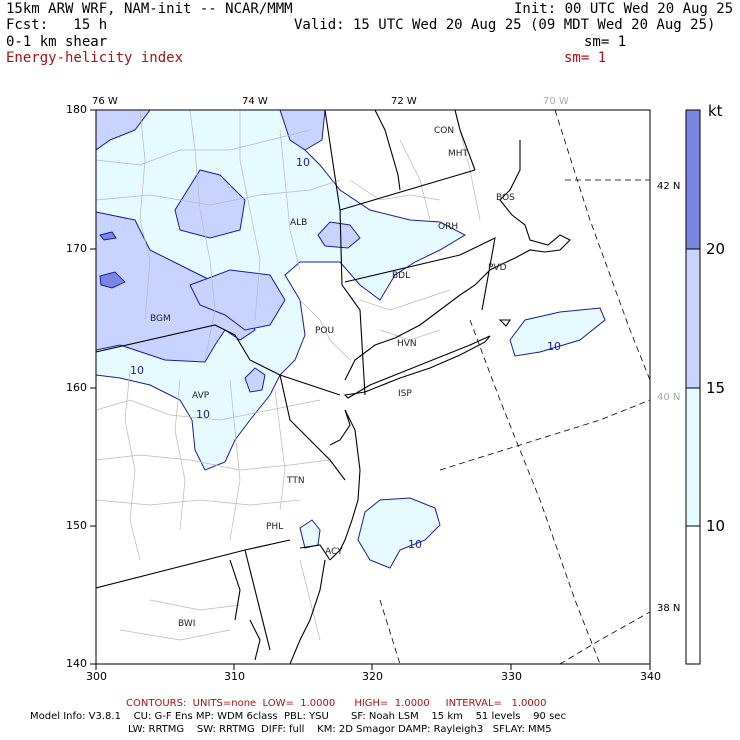 This screenshot has width=740, height=740. What do you see at coordinates (624, 9) in the screenshot?
I see `init-time: Init: 00 UTC Wed 20 Aug 25` at bounding box center [624, 9].